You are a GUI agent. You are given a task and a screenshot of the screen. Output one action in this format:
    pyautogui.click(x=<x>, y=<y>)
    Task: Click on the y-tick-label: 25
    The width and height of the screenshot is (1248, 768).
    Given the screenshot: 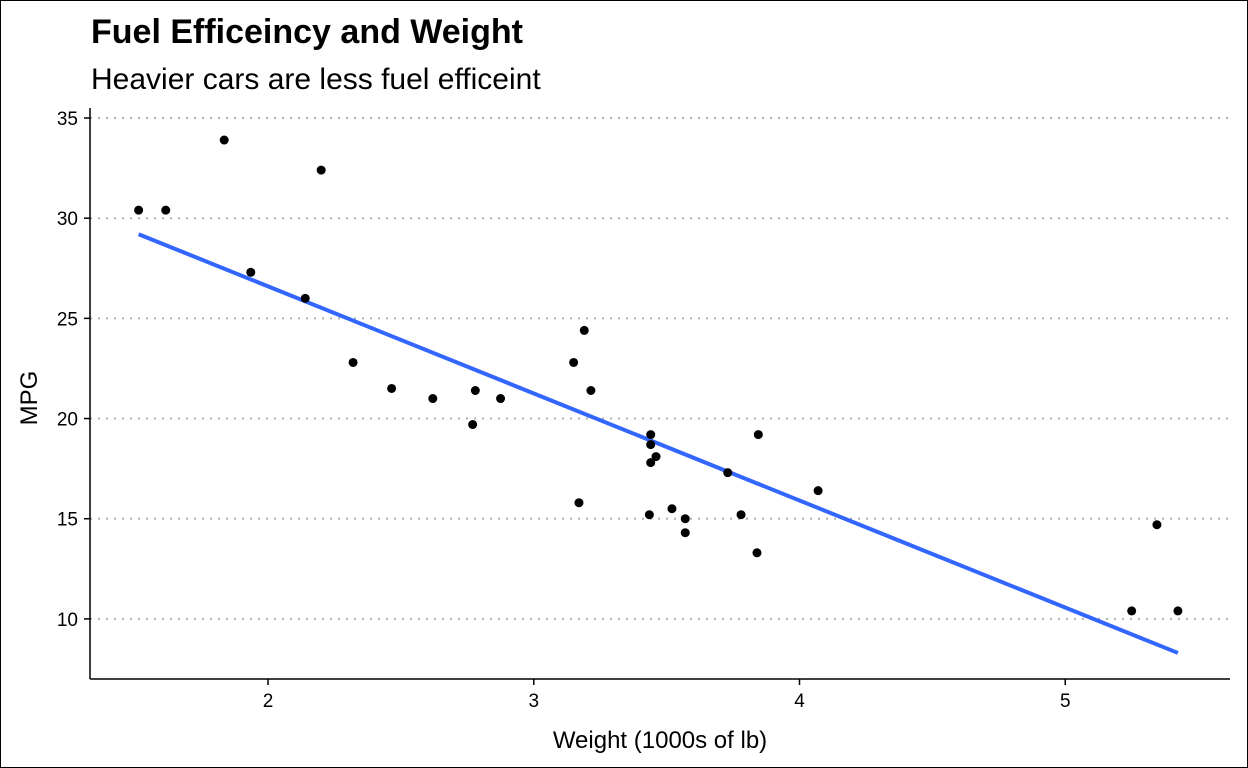 What is the action you would take?
    pyautogui.click(x=67, y=319)
    